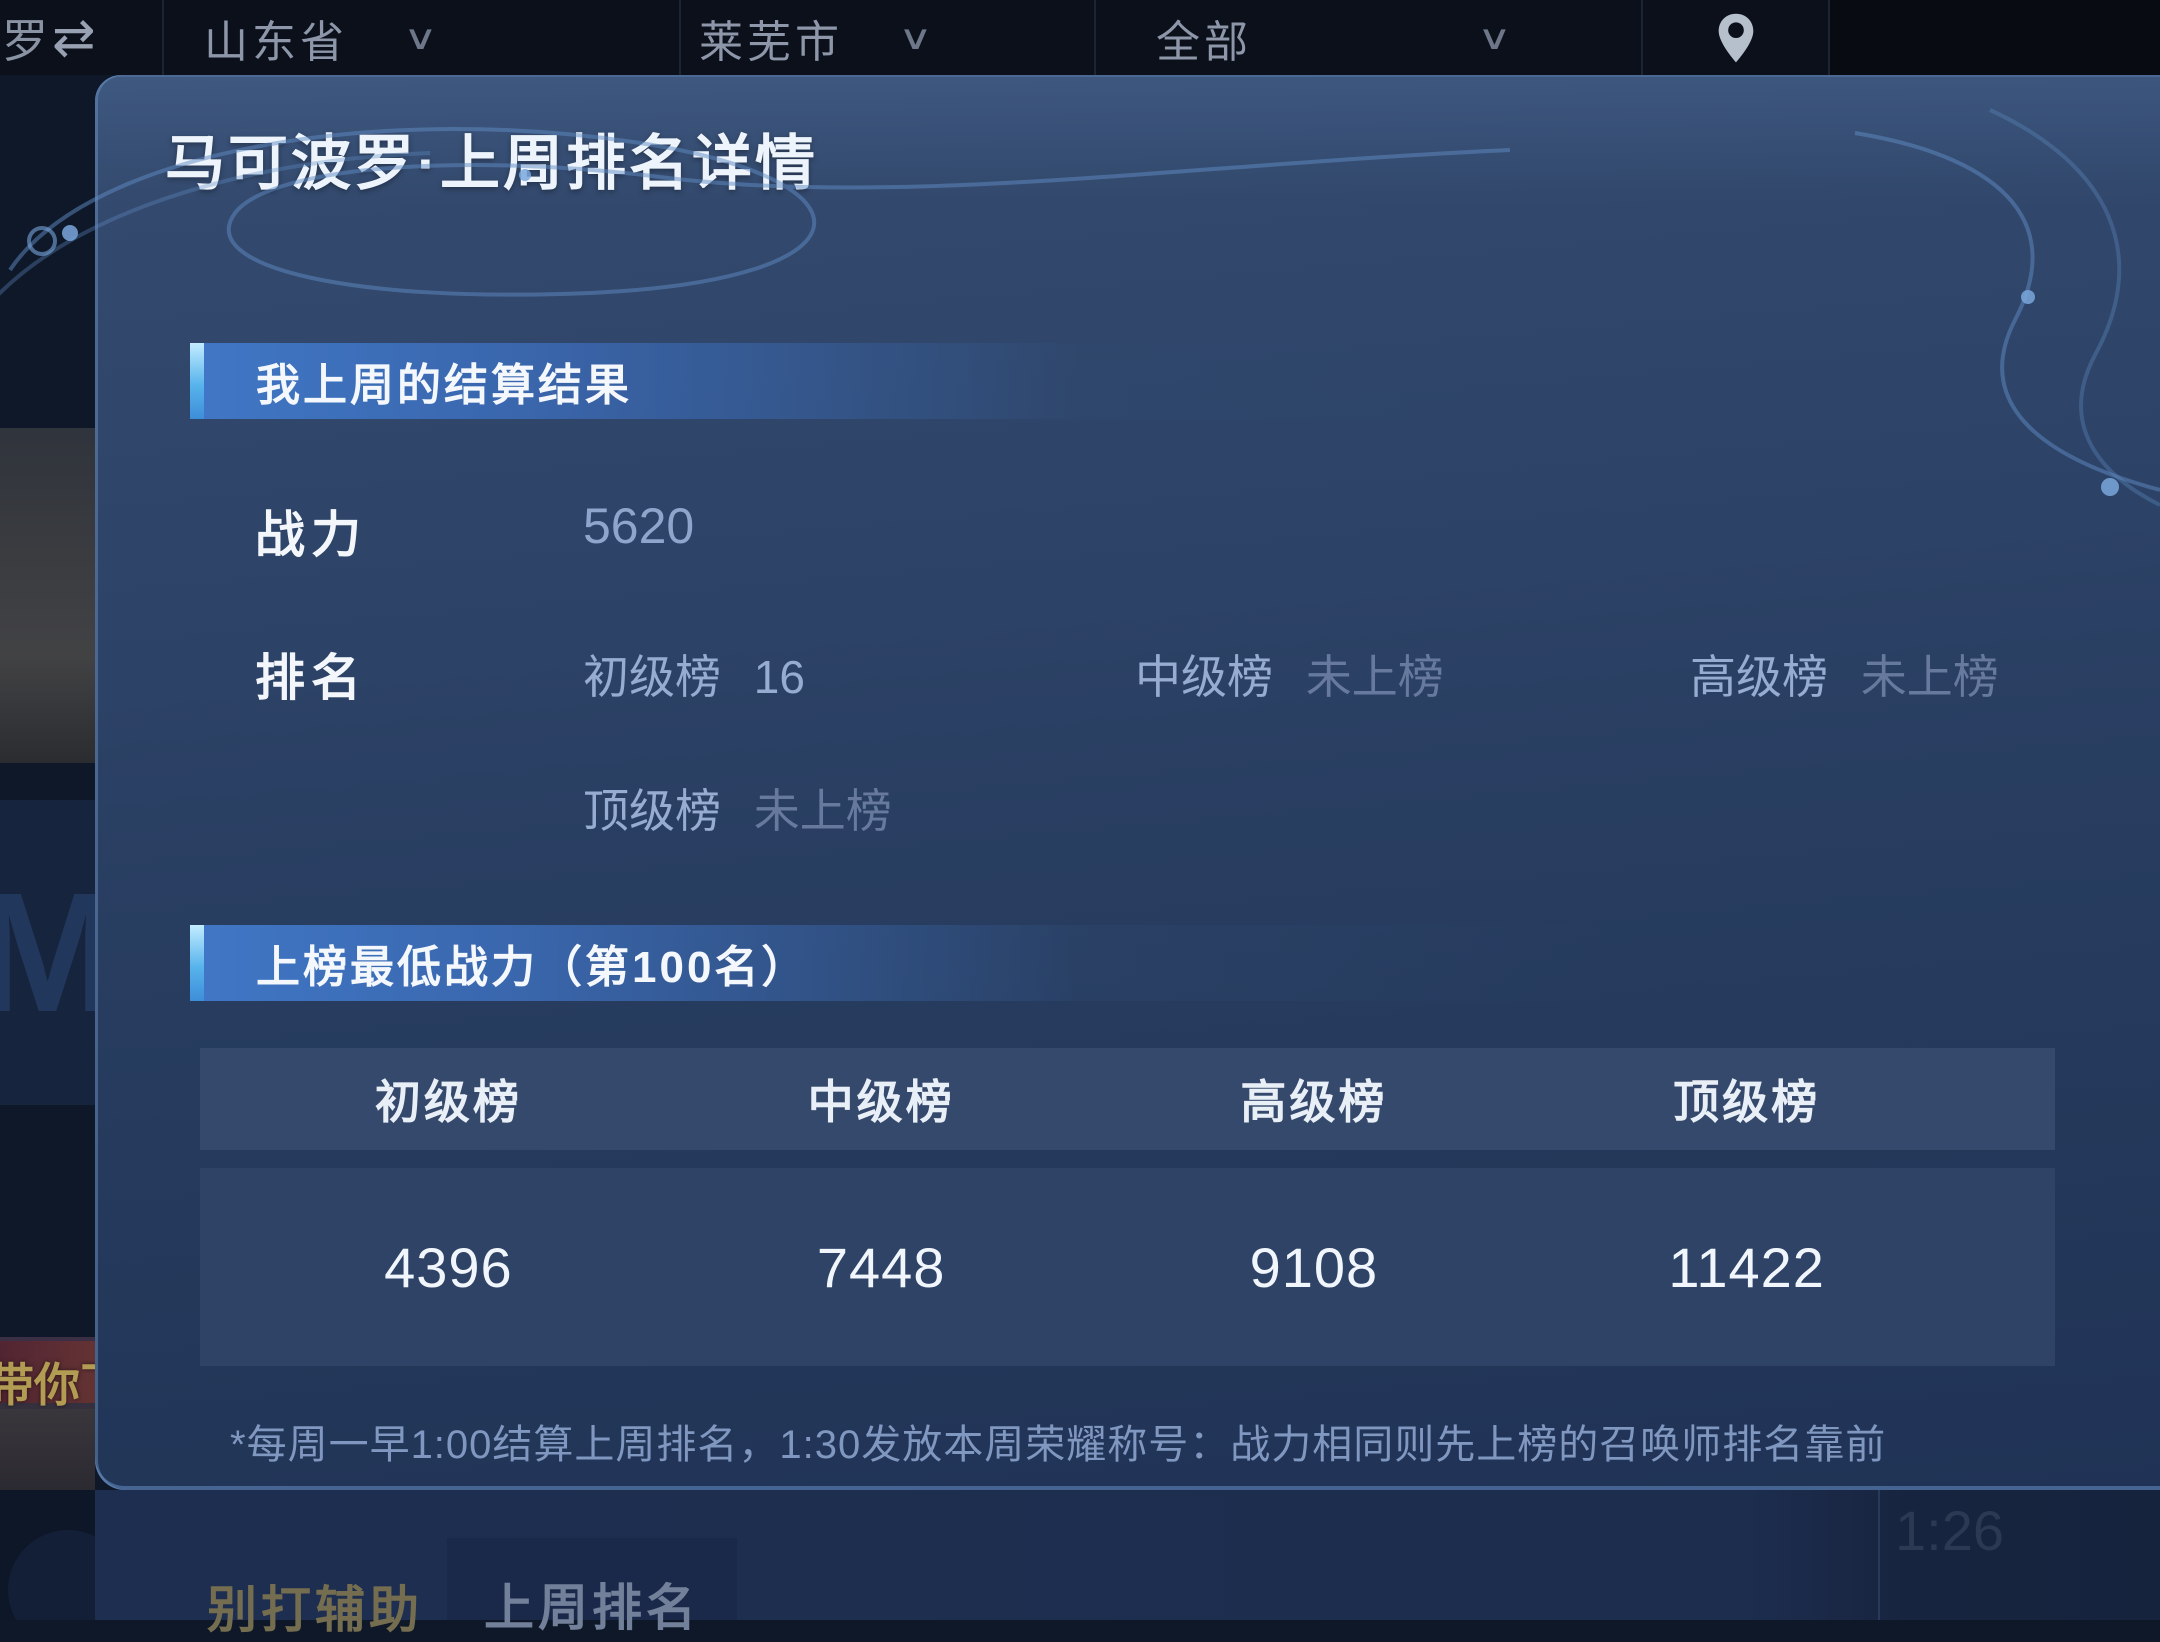  What do you see at coordinates (1759, 677) in the screenshot?
I see `rank-board-label: 高级榜` at bounding box center [1759, 677].